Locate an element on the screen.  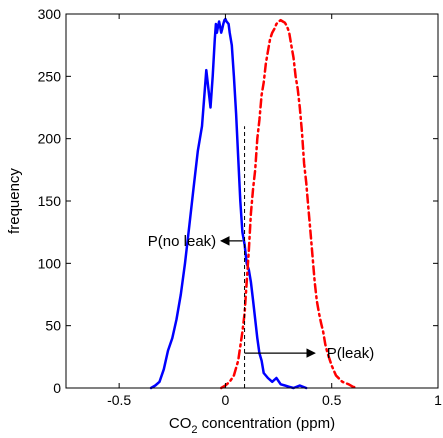
x-tick-label: 0.5 is located at coordinates (332, 400).